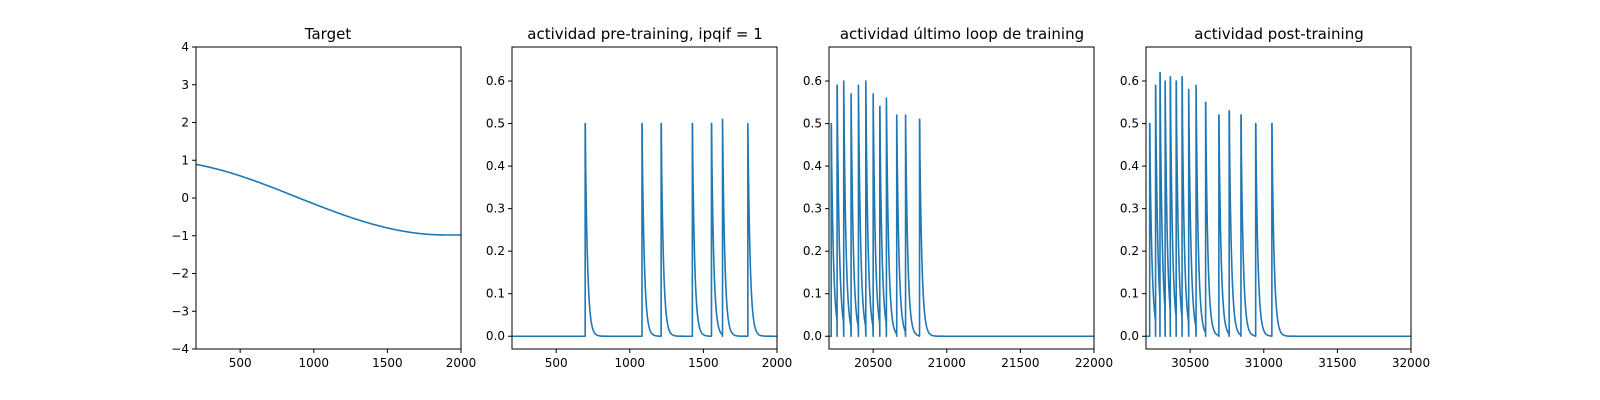 The width and height of the screenshot is (1600, 400). Describe the element at coordinates (873, 363) in the screenshot. I see `x-tick-label: 20500` at that location.